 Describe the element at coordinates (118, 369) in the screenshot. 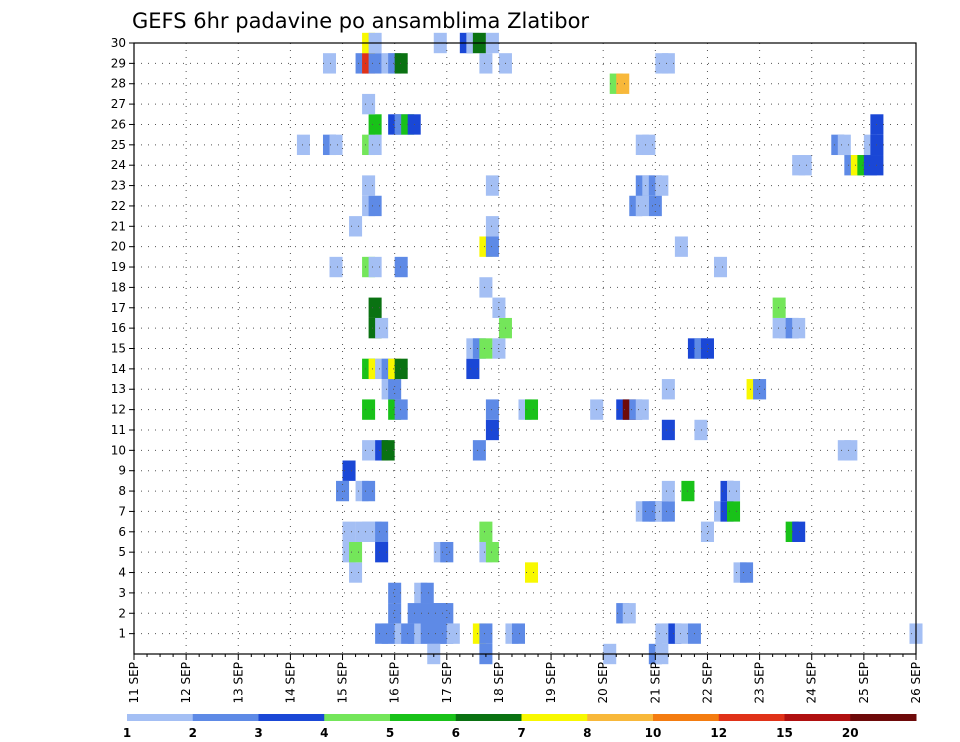

I see `y-tick-label: 14` at that location.